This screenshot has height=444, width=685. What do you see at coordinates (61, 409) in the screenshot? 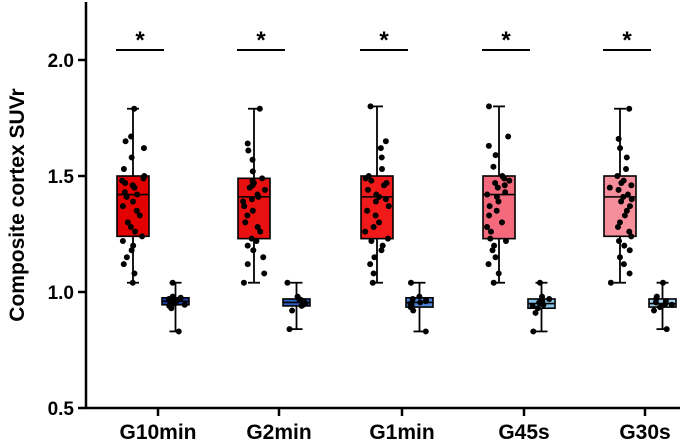
I see `y-tick-label: 0.5` at bounding box center [61, 409].